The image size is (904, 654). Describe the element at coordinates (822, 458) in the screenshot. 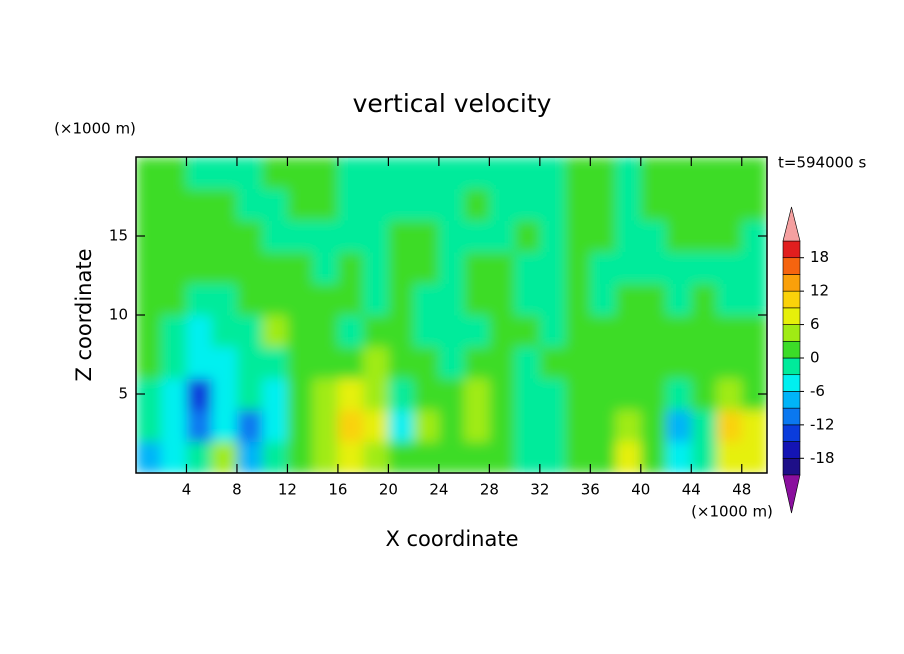

I see `colorbar-tick-label: -18` at that location.